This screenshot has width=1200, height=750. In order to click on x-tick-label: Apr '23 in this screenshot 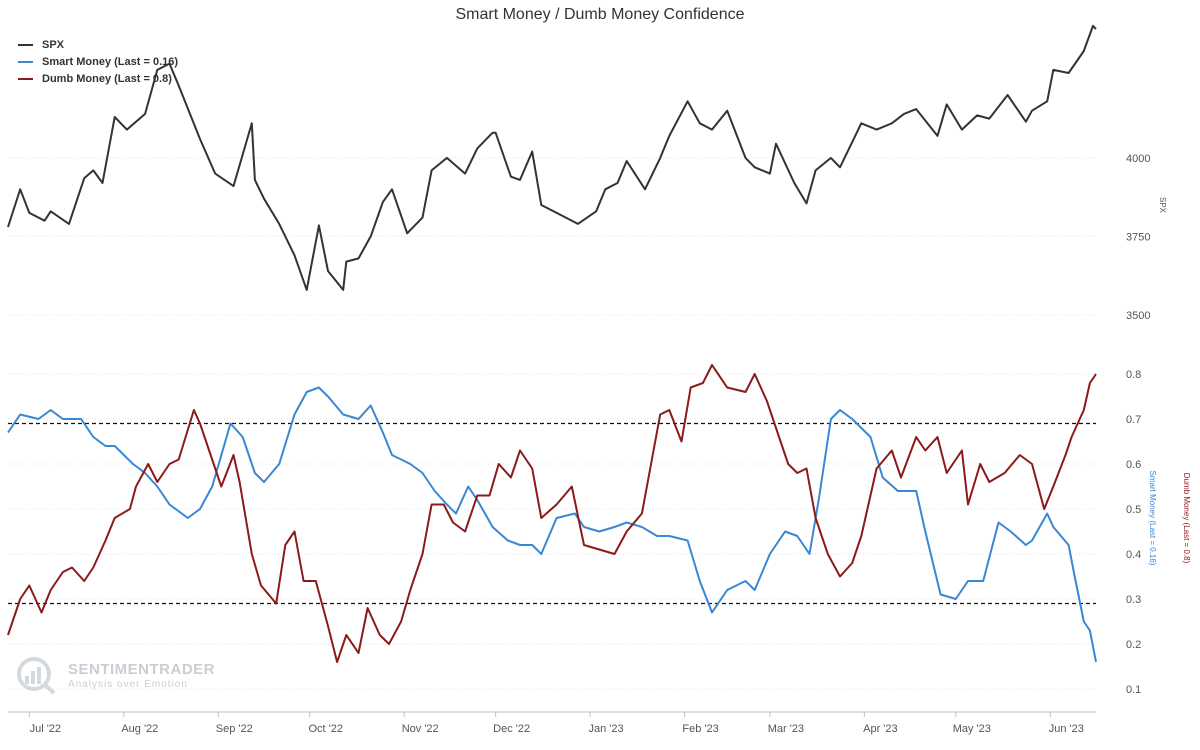, I will do `click(880, 729)`.